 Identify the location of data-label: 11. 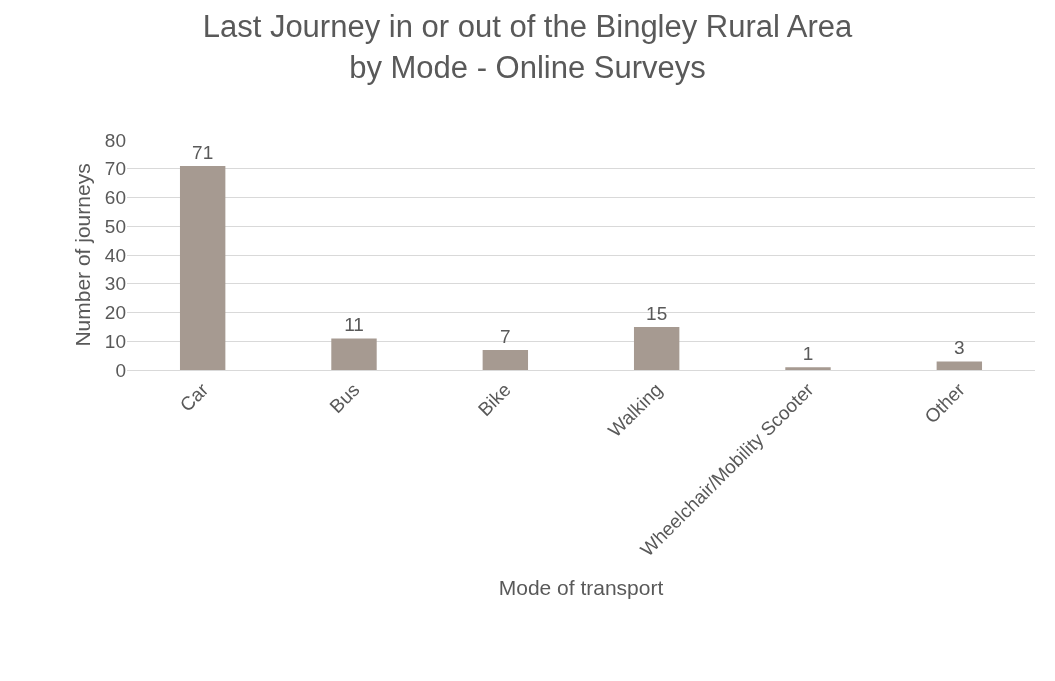
(354, 325).